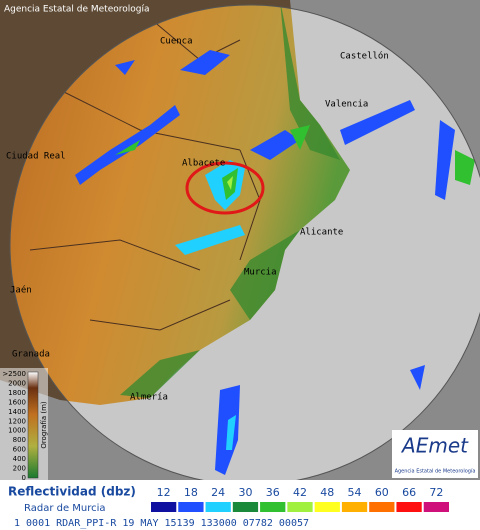  What do you see at coordinates (17, 402) in the screenshot?
I see `elevation-label: 1600` at bounding box center [17, 402].